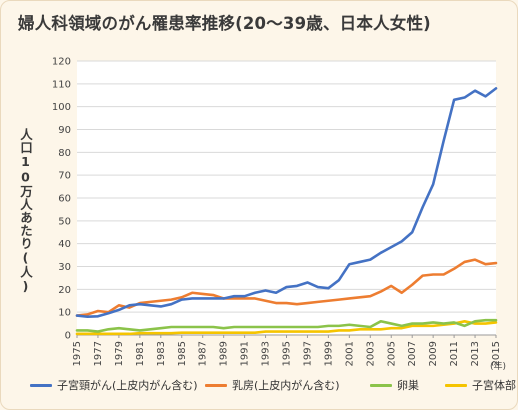 The image size is (518, 410). Describe the element at coordinates (203, 353) in the screenshot. I see `x-tick-label: 1987` at that location.